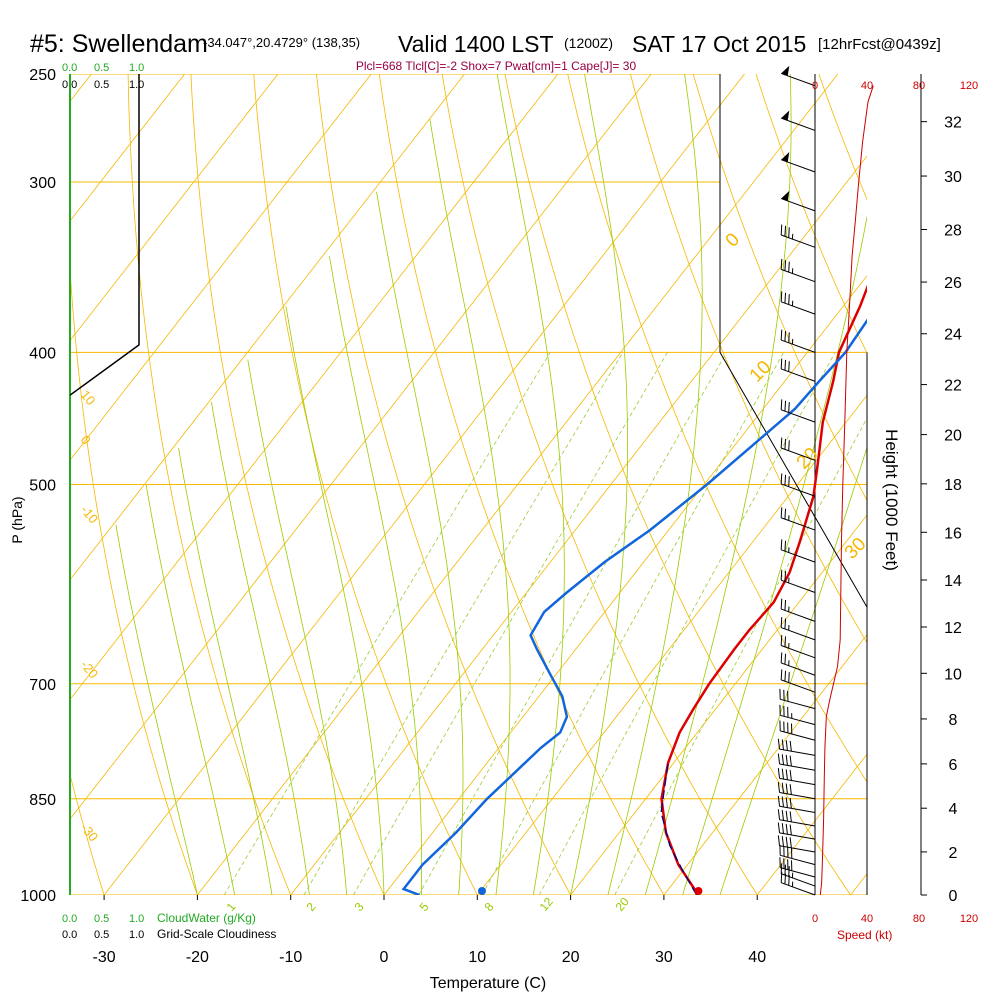  What do you see at coordinates (879, 44) in the screenshot?
I see `forecast-info: [12hrFcst@0439z]` at bounding box center [879, 44].